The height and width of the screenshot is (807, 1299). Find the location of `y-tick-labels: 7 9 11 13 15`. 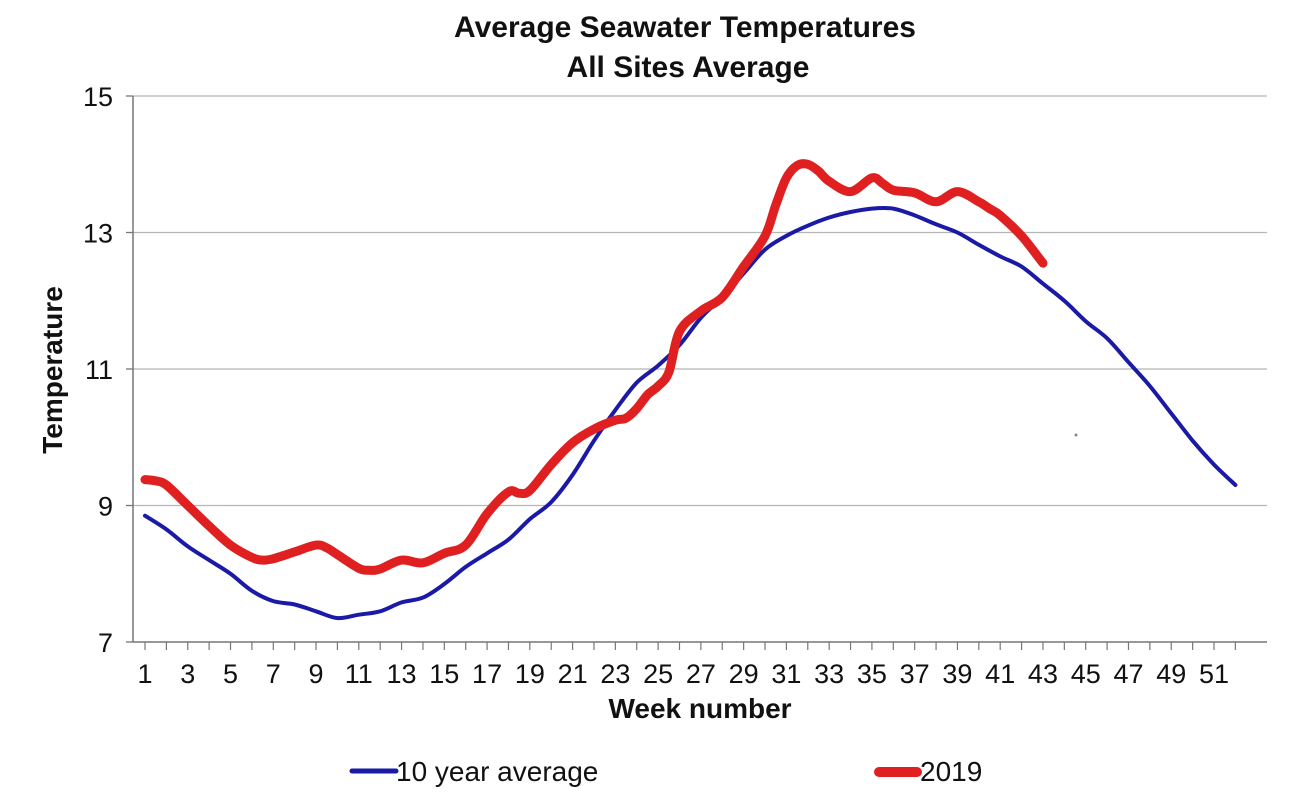

y-tick-labels: 7 9 11 13 15 is located at coordinates (98, 370).